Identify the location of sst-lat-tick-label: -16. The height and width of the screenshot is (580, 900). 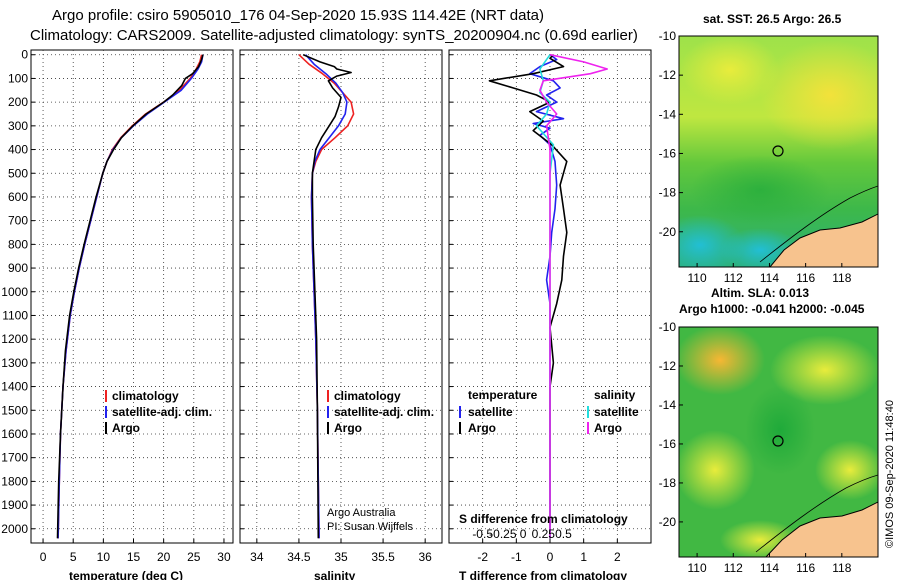
(668, 153).